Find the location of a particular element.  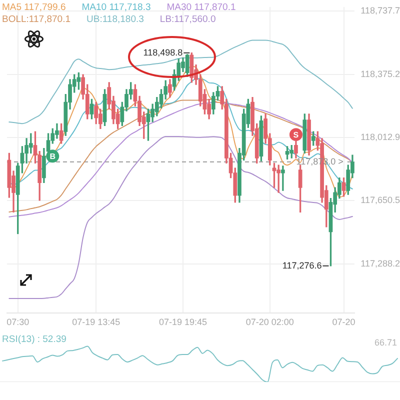

annotation: 117,276.6 is located at coordinates (302, 265).